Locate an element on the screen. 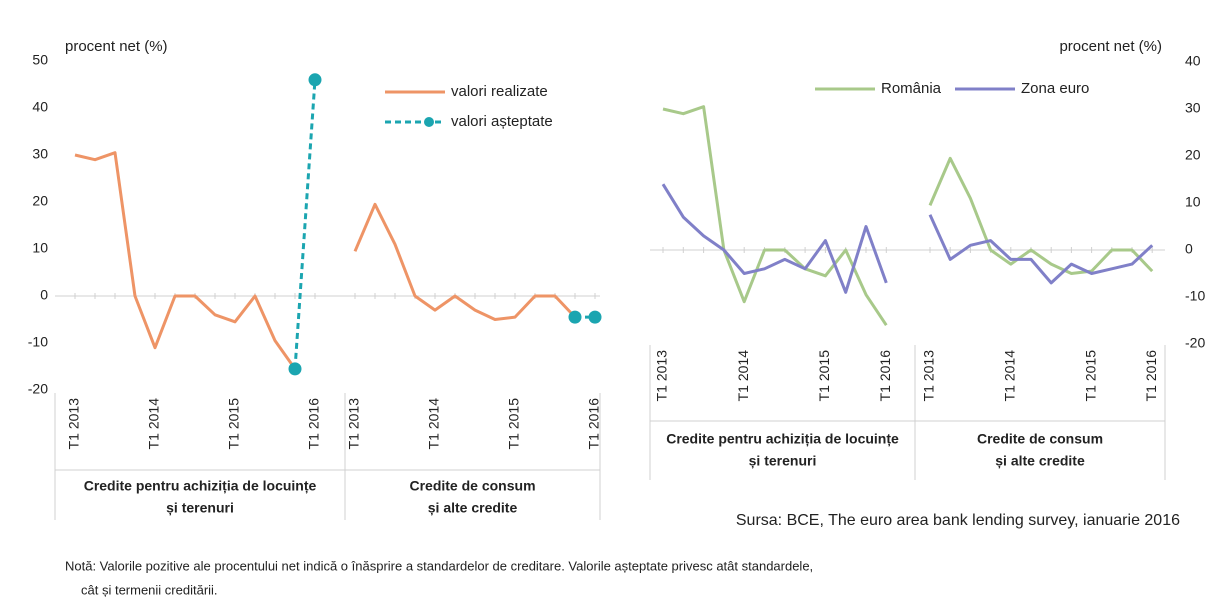 The width and height of the screenshot is (1211, 599). y-tick-label: 50 is located at coordinates (40, 60).